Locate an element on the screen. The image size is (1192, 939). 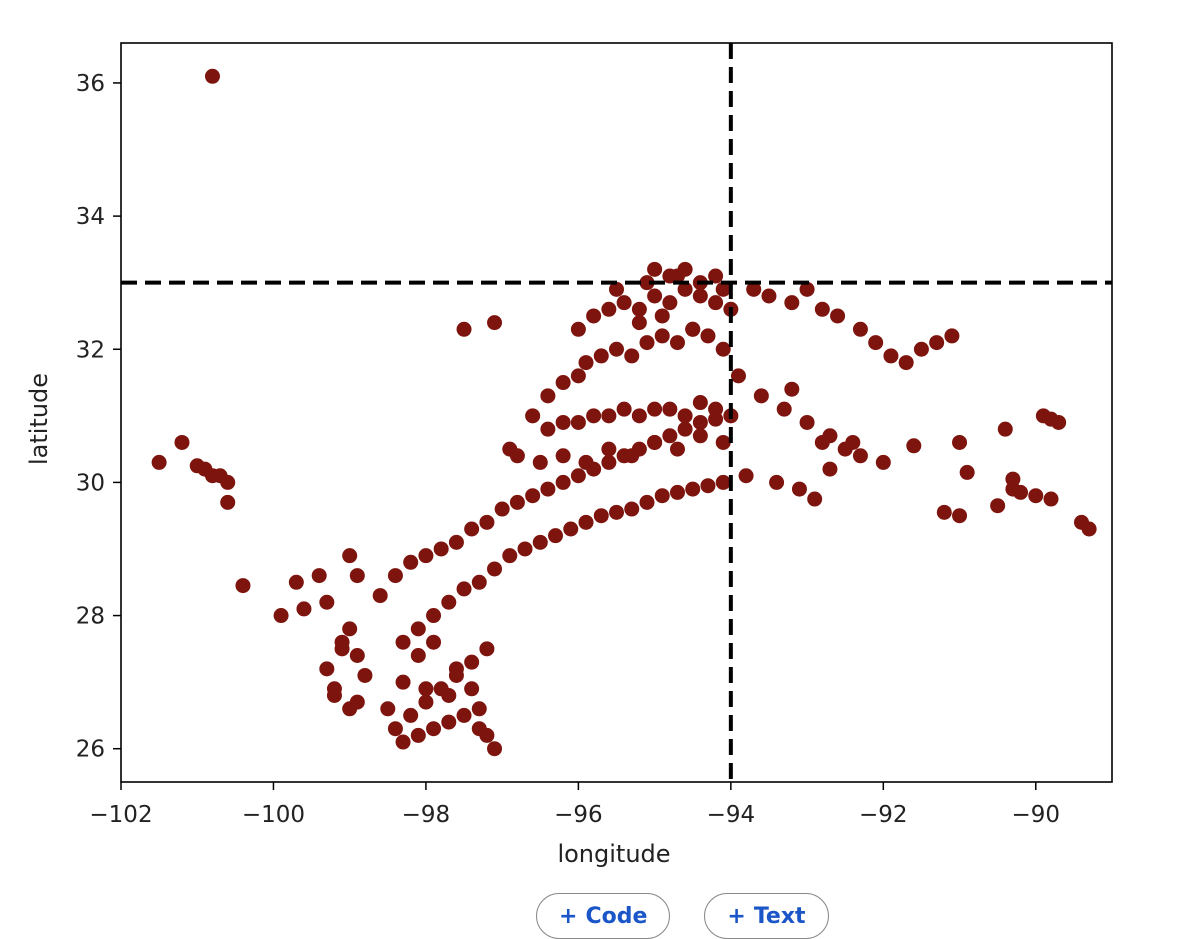
add-text-button: + Text is located at coordinates (766, 916).